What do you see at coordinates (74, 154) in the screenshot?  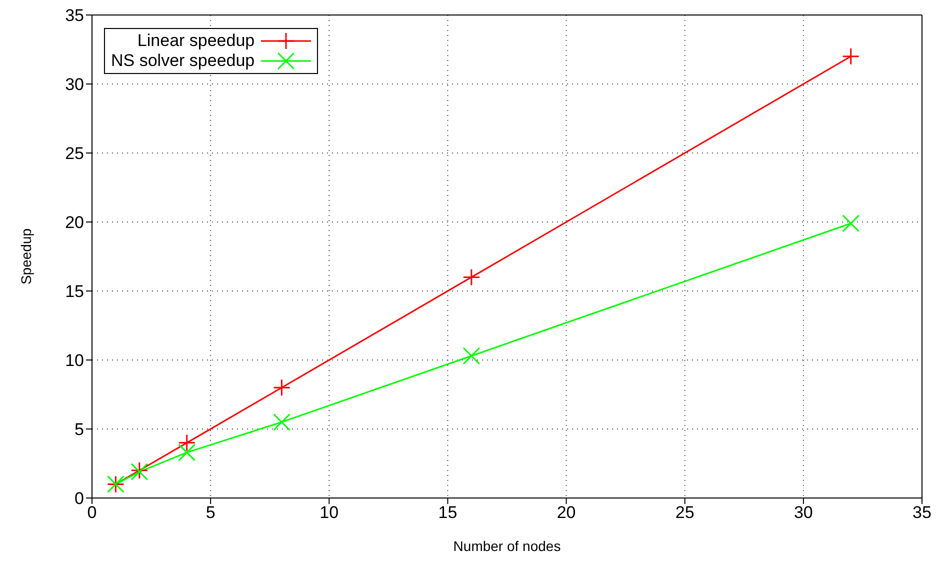 I see `y-tick-label: 25` at bounding box center [74, 154].